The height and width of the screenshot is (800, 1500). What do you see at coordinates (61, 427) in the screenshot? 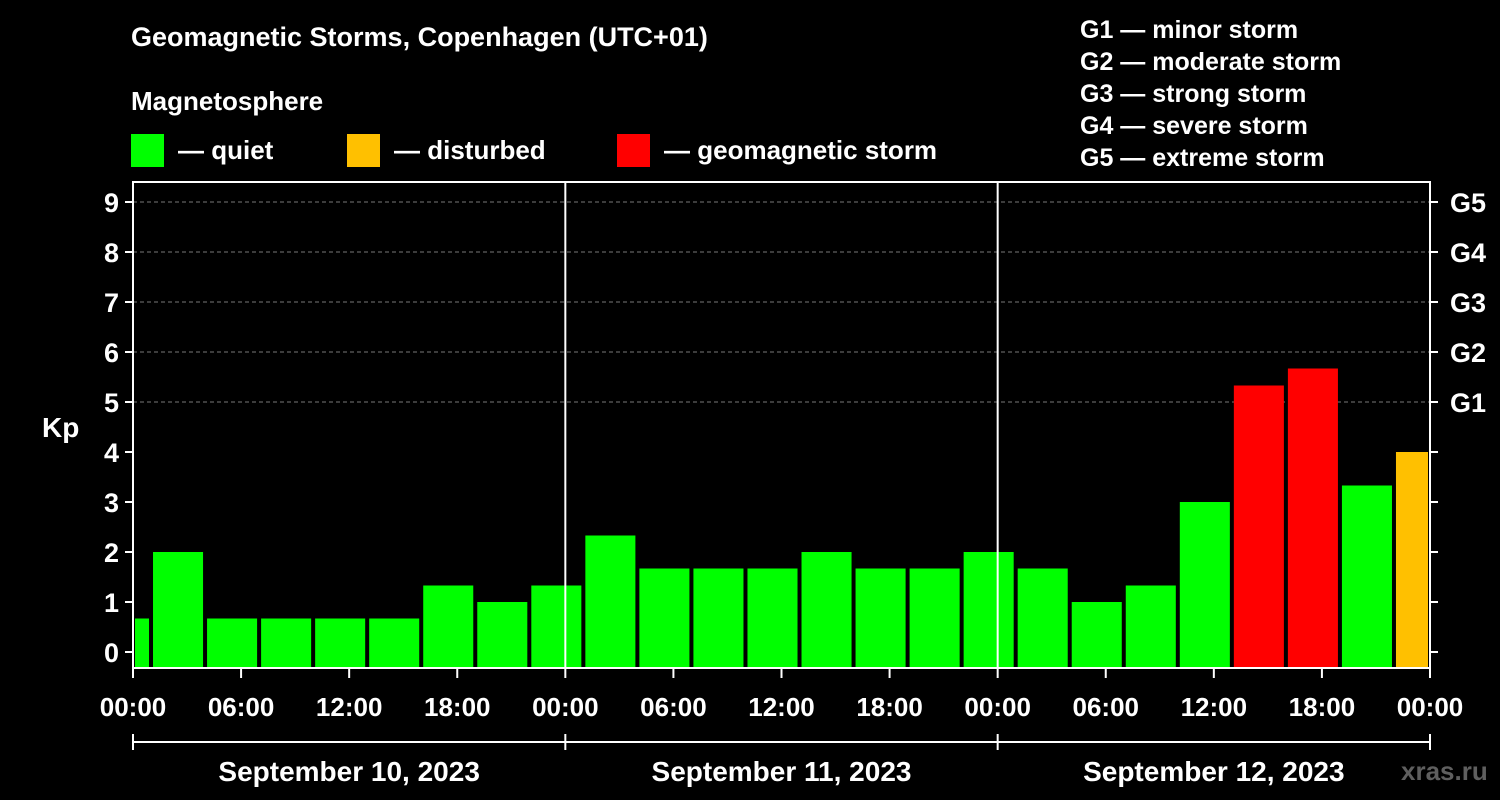
I see `y-axis-label: Kp` at bounding box center [61, 427].